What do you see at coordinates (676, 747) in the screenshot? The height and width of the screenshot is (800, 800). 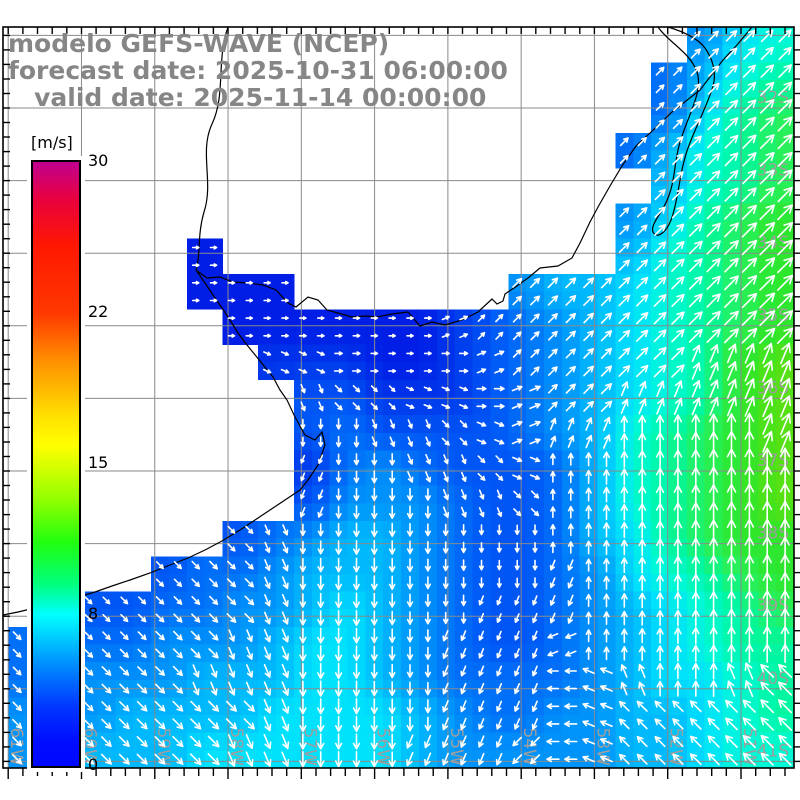 I see `lon-label: 52W` at bounding box center [676, 747].